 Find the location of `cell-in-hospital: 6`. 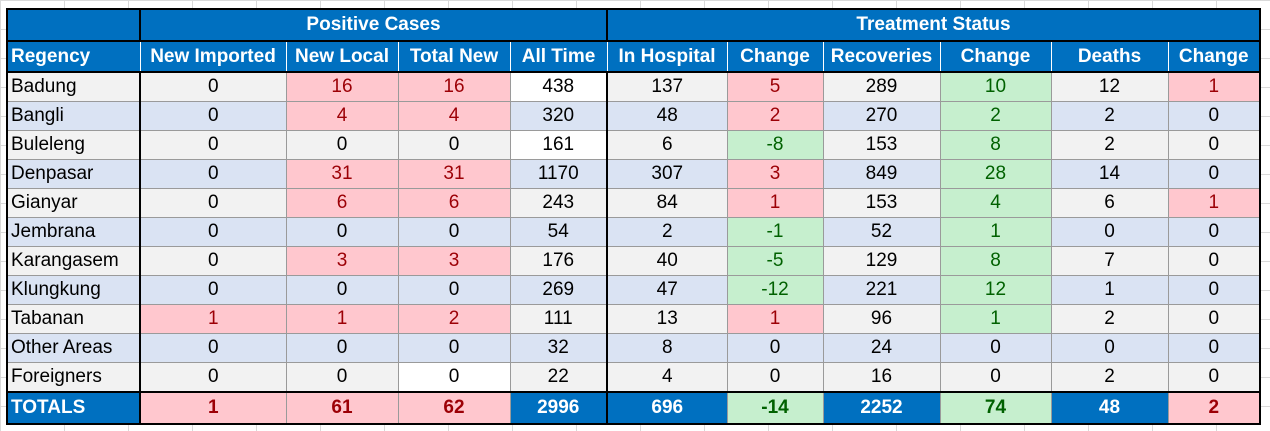

cell-in-hospital: 6 is located at coordinates (667, 145).